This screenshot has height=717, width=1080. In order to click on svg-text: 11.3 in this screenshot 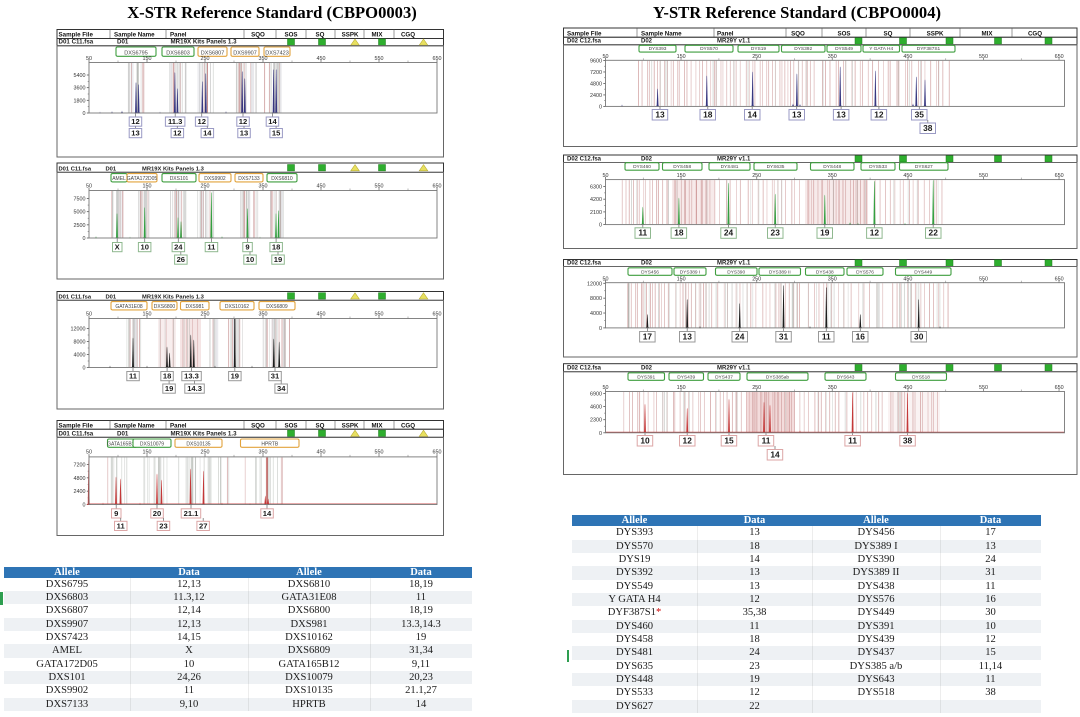, I will do `click(175, 121)`.